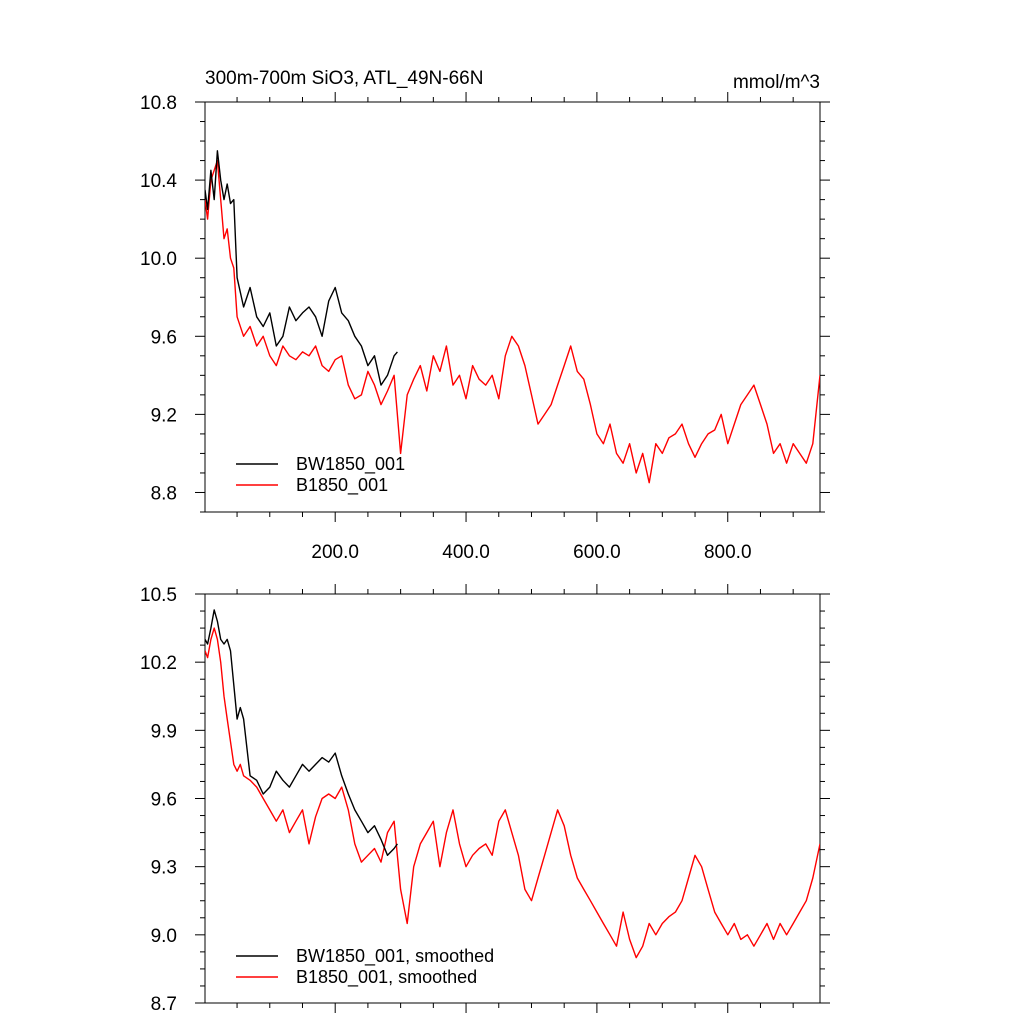 This screenshot has height=1024, width=1024. What do you see at coordinates (386, 977) in the screenshot?
I see `legend-label: B1850_001, smoothed` at bounding box center [386, 977].